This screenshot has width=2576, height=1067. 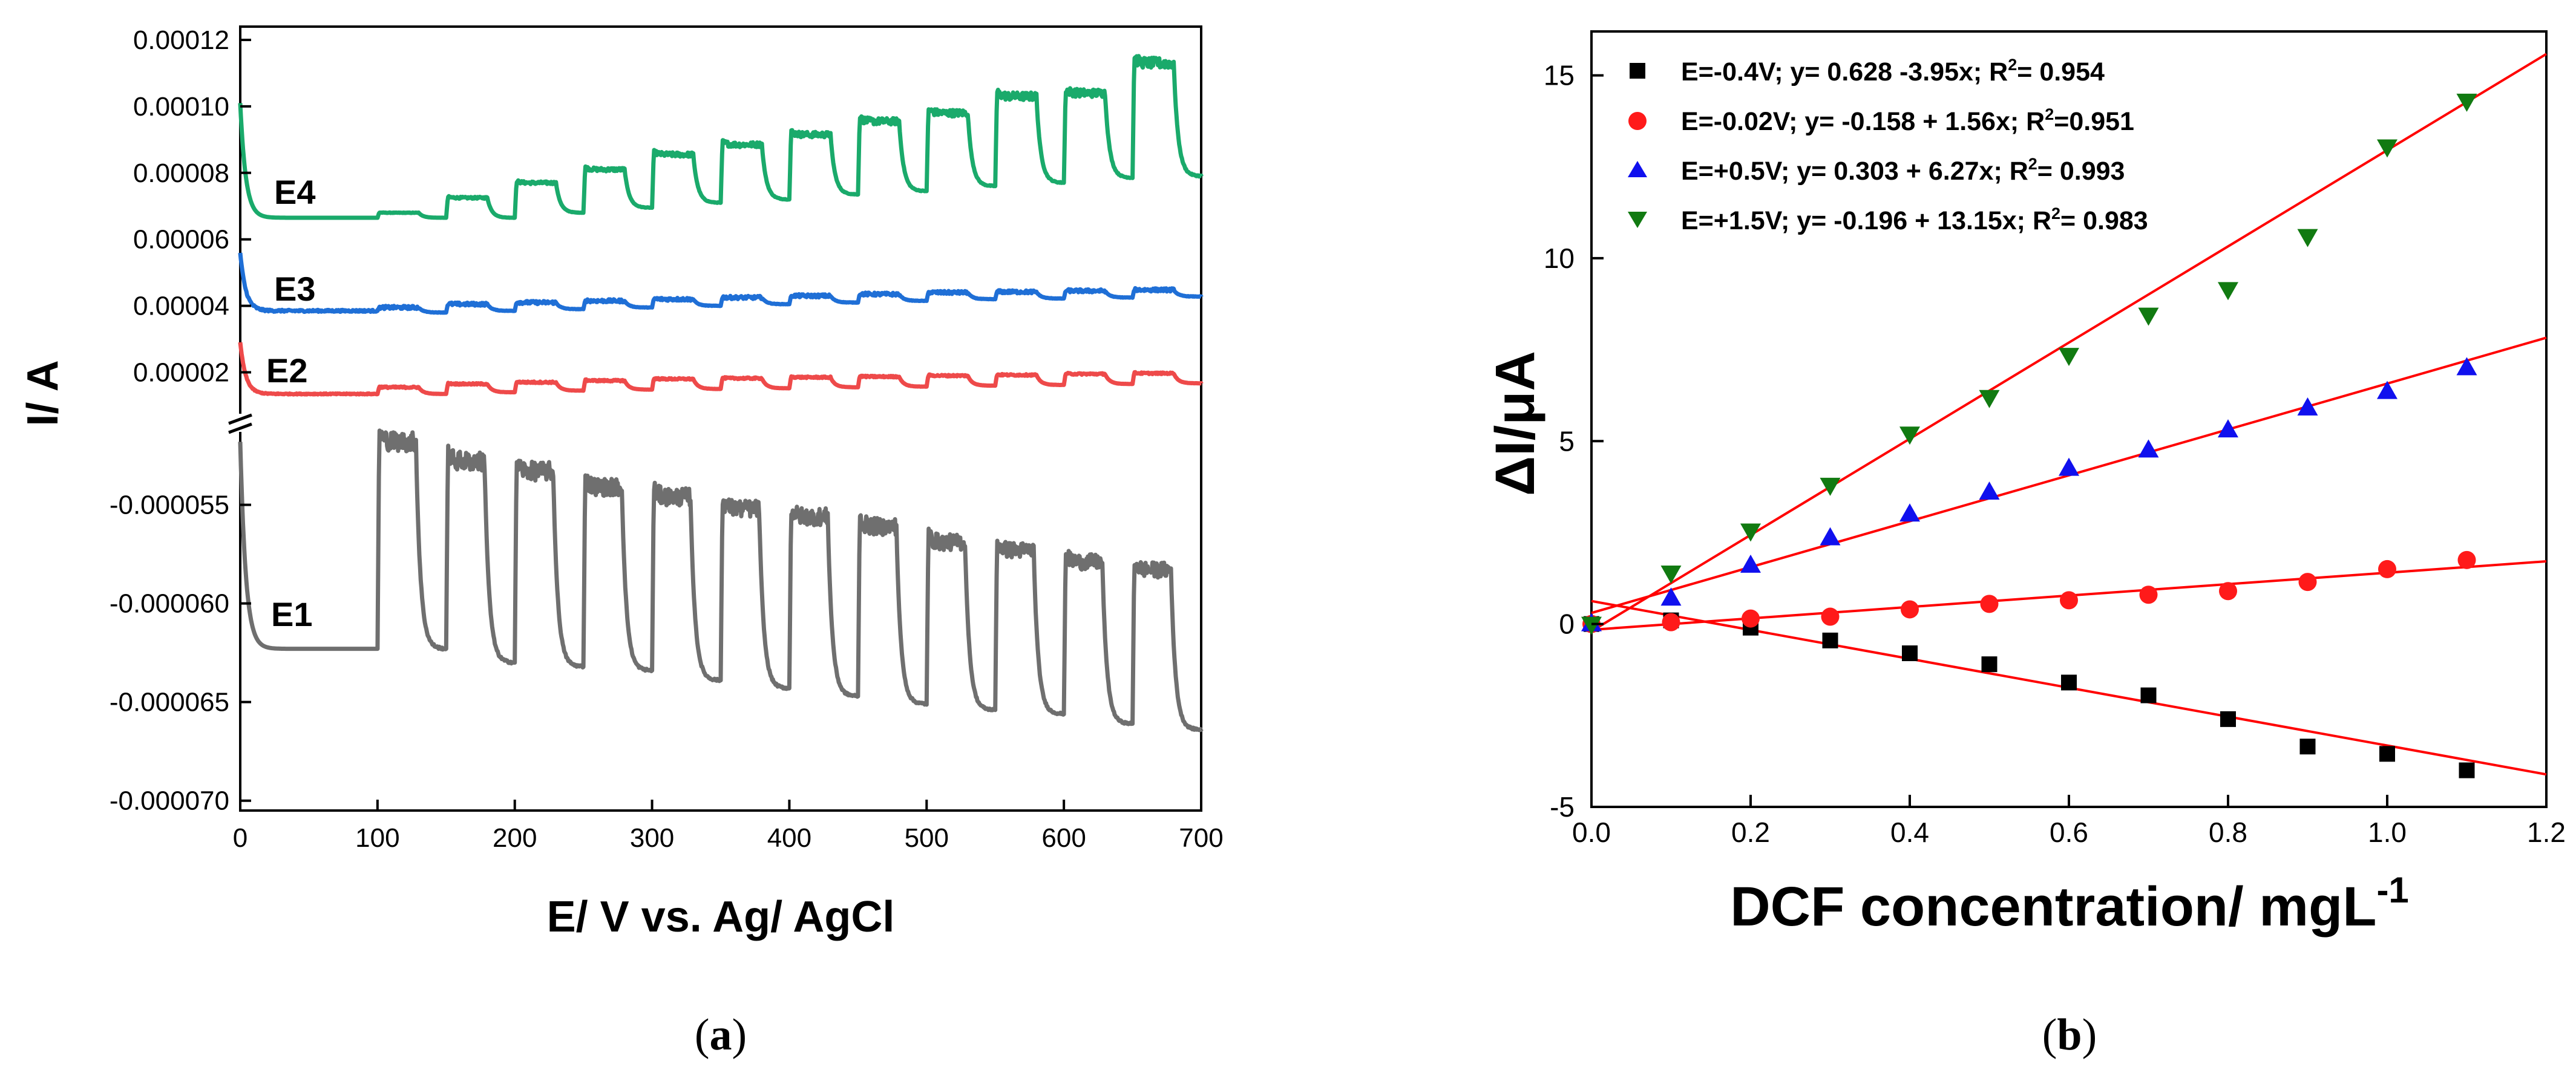 What do you see at coordinates (2546, 833) in the screenshot?
I see `x-tick-label-b-6: 1.2` at bounding box center [2546, 833].